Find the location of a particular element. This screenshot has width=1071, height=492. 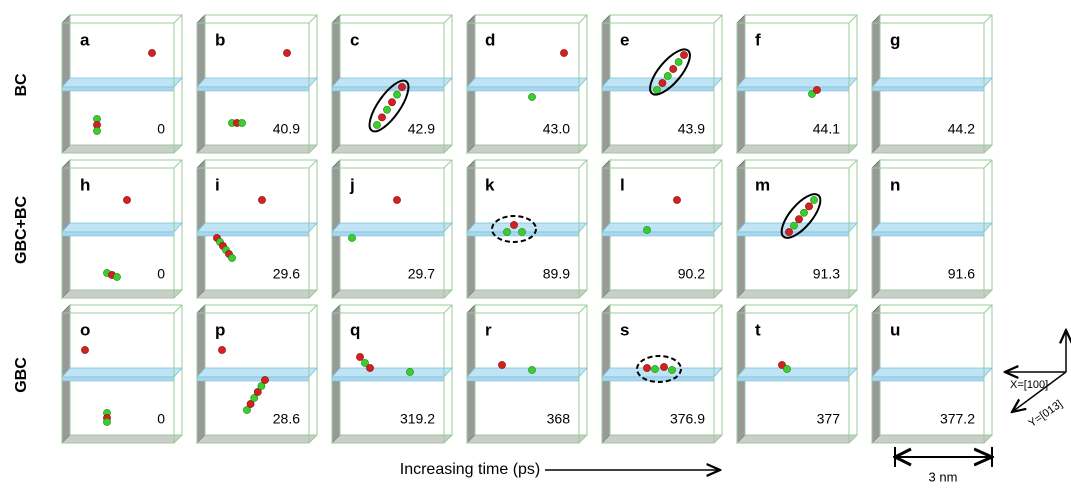

panel-time: 91.6 is located at coordinates (961, 274).